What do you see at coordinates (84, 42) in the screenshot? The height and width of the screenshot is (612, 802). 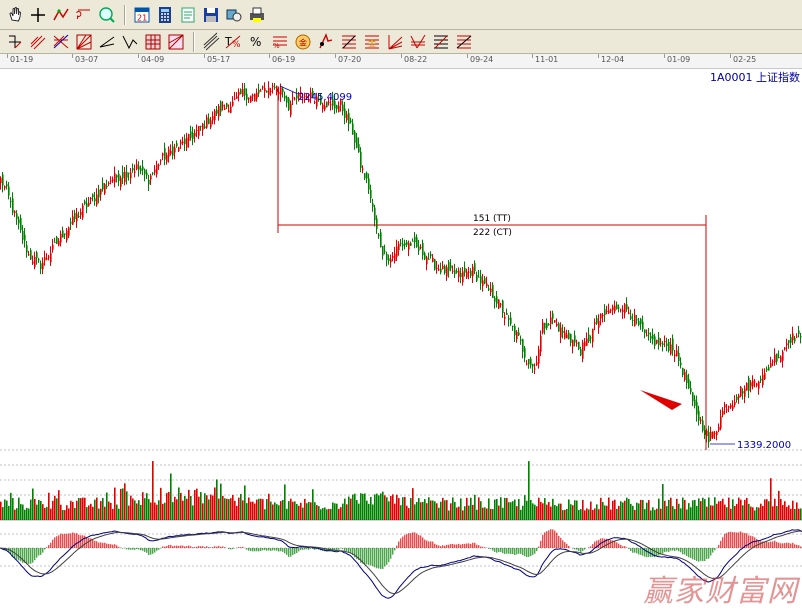 I see `fan-button` at bounding box center [84, 42].